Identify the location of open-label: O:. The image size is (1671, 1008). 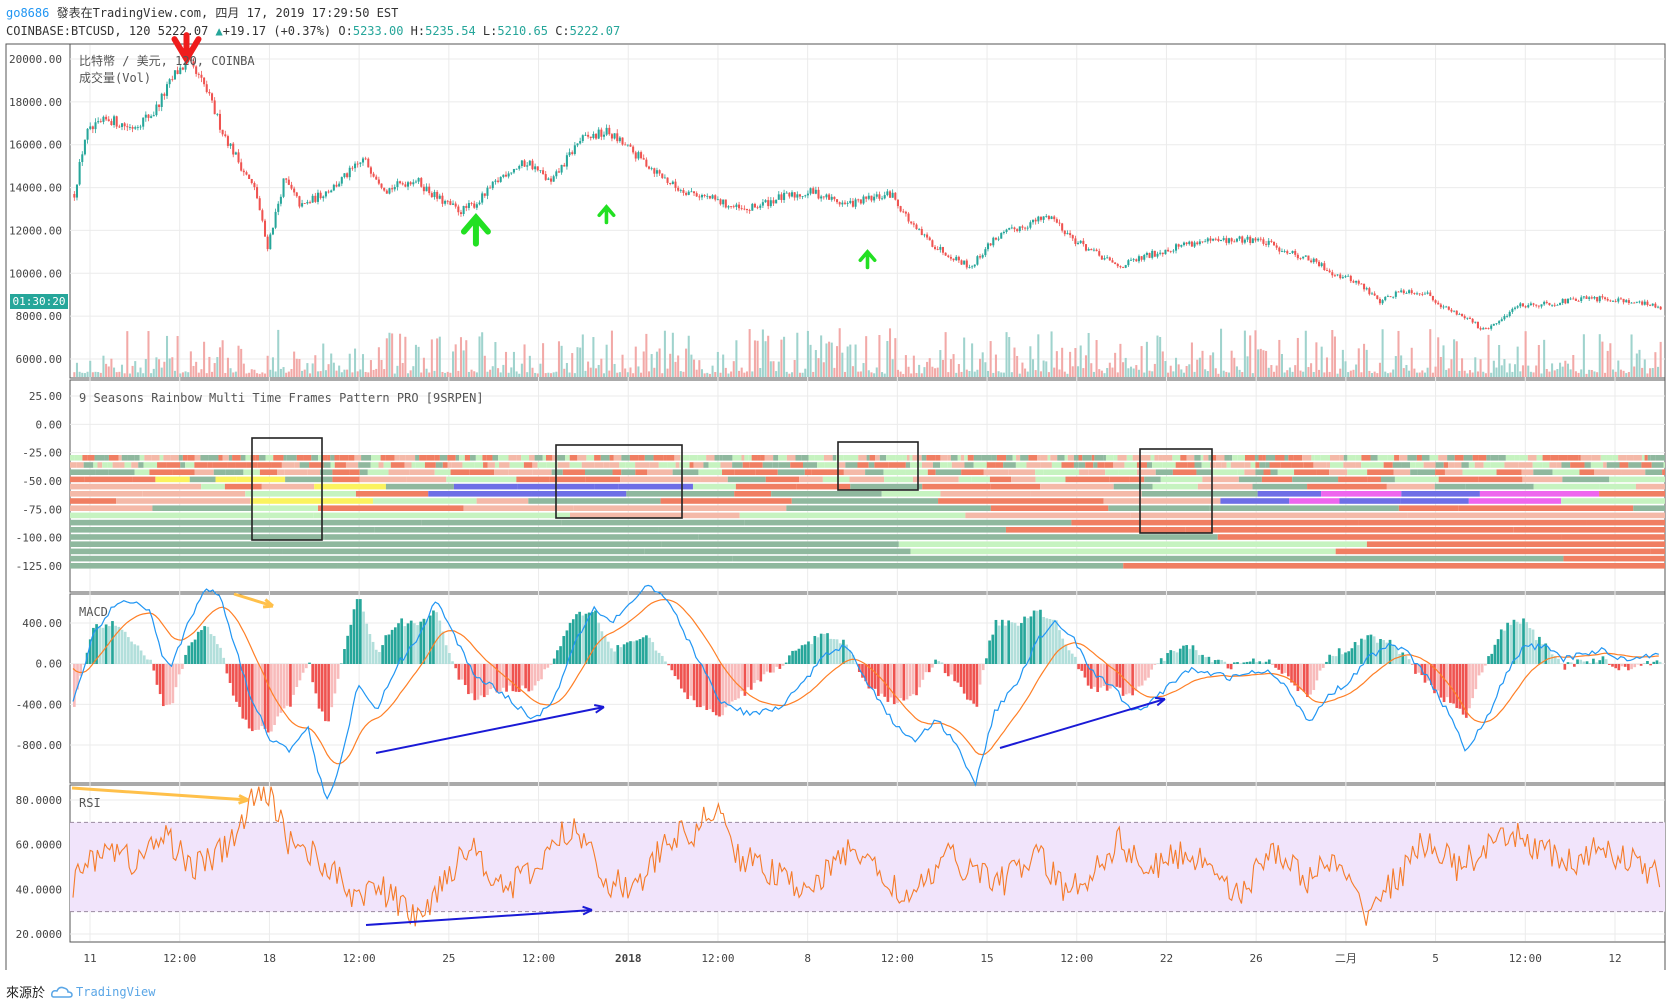
(345, 31).